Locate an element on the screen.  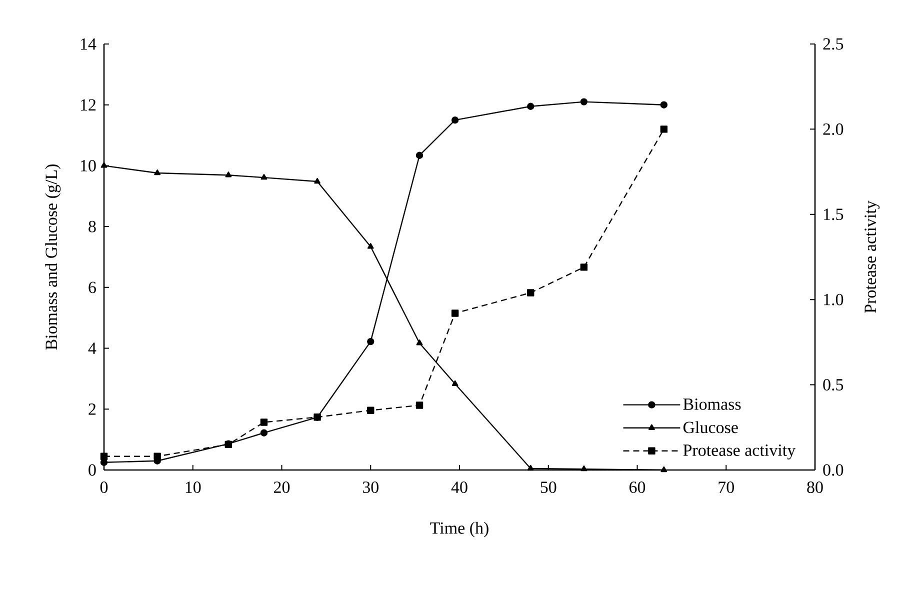
y2-tick-label: 0.5 is located at coordinates (833, 385).